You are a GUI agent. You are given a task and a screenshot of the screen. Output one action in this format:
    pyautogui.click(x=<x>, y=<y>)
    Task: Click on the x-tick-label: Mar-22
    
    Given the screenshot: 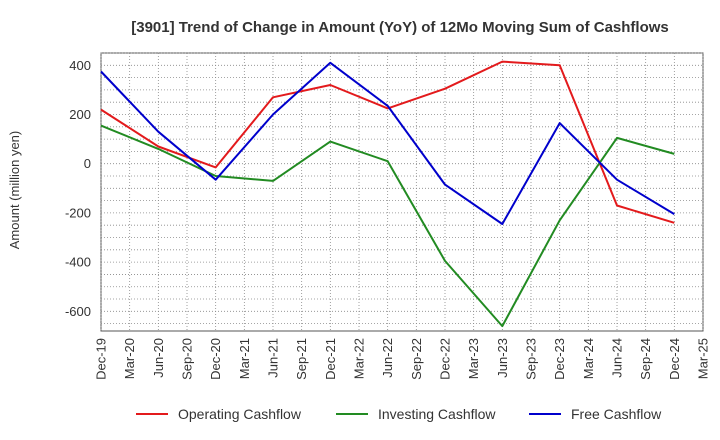 What is the action you would take?
    pyautogui.click(x=359, y=358)
    